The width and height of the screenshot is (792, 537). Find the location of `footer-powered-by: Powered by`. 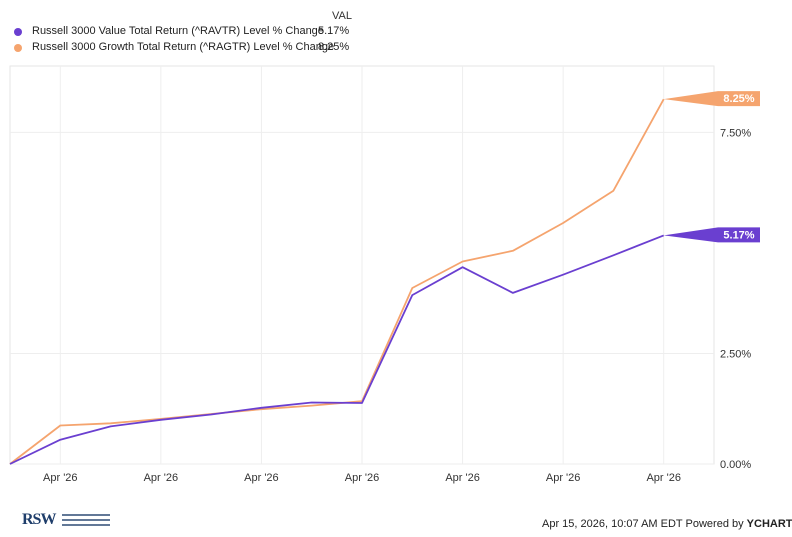

footer-powered-by: Powered by is located at coordinates (714, 524).